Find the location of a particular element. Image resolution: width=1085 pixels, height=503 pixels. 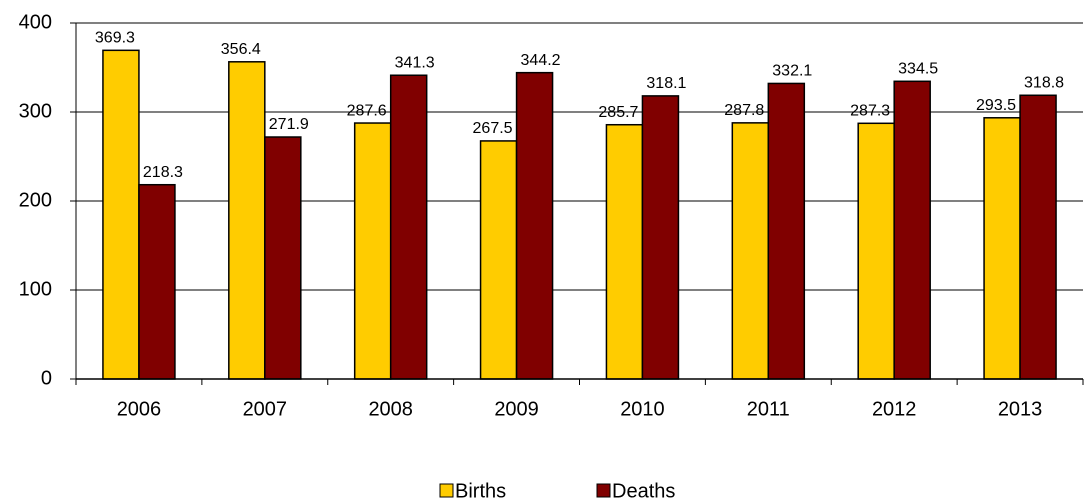

x-tick-label: 2013 is located at coordinates (1020, 409).